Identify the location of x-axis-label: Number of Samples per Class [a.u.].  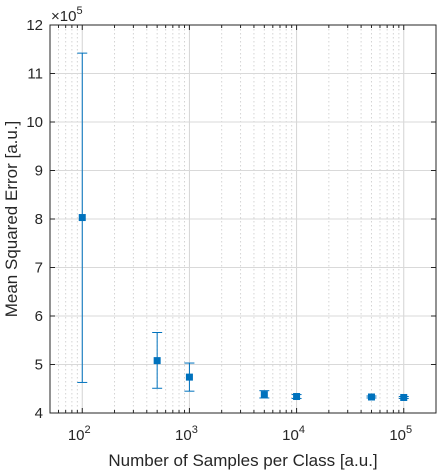
(242, 460).